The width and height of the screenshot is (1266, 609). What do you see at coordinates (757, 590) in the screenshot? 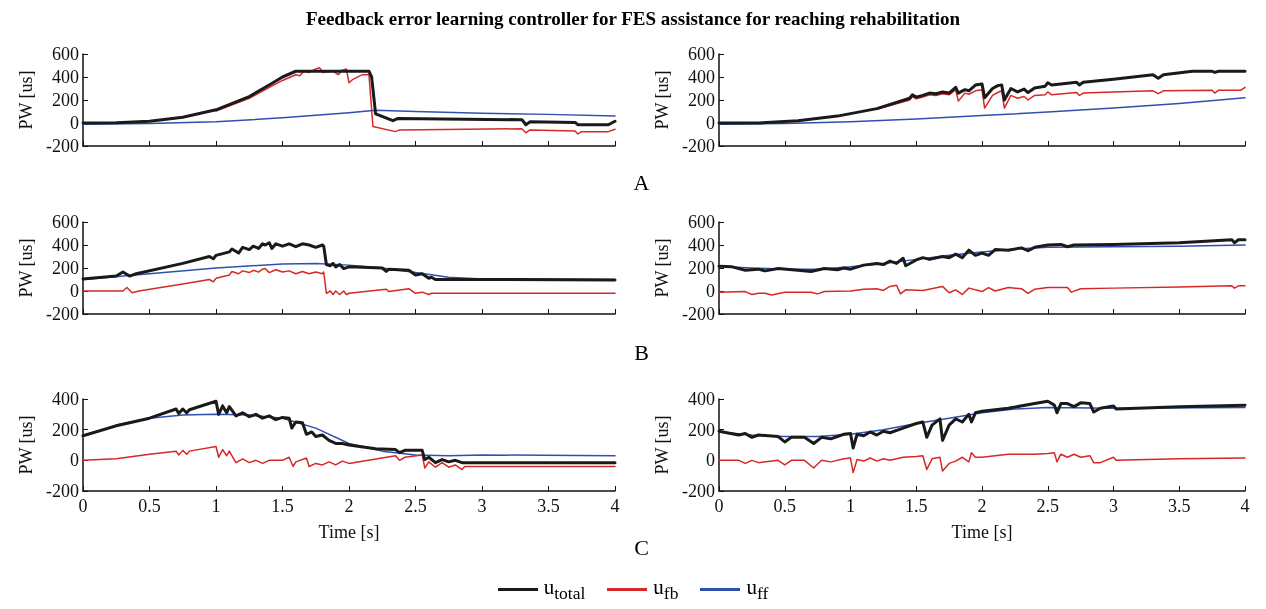
I see `legend-label: u$_{ff}$` at bounding box center [757, 590].